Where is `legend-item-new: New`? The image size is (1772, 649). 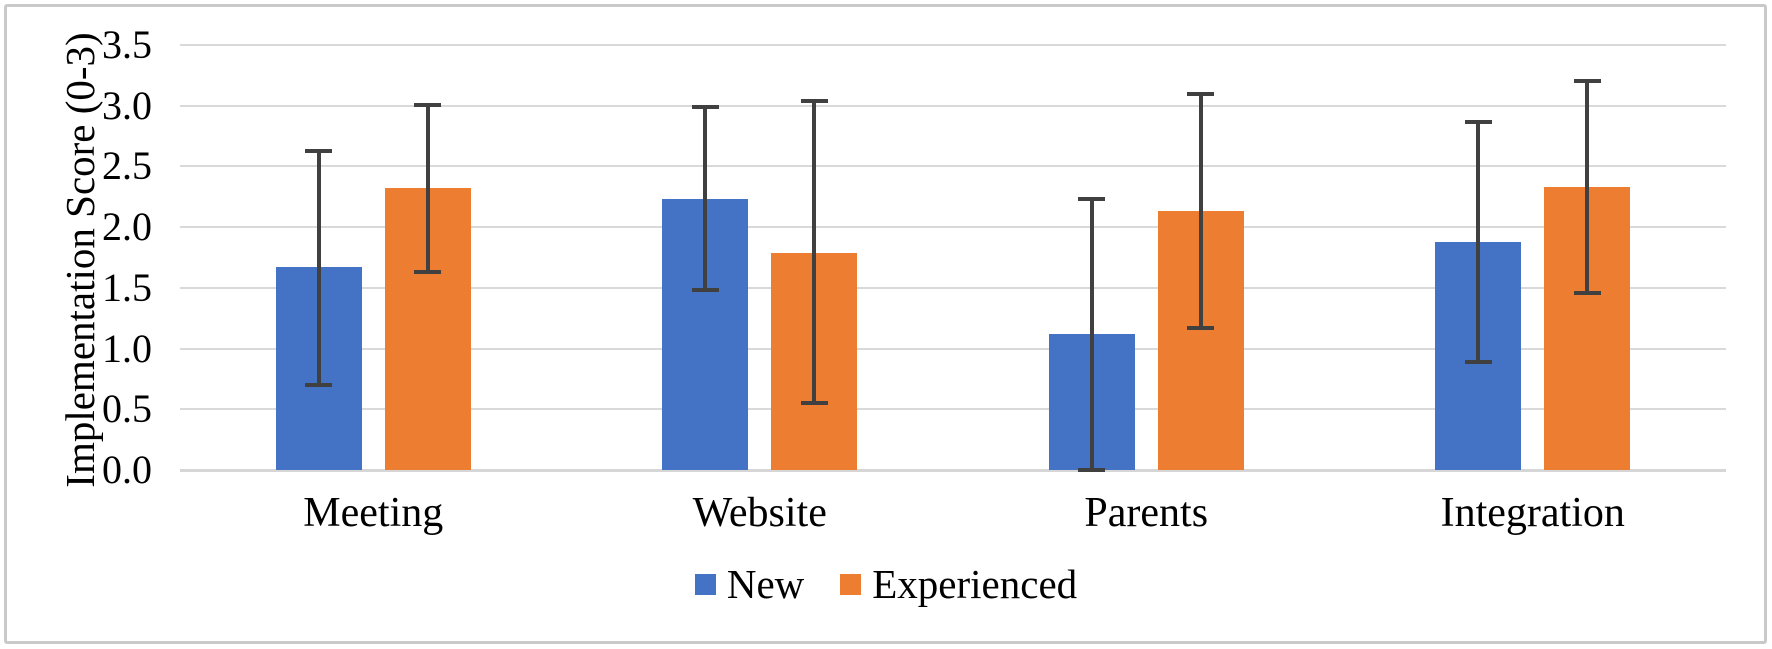
legend-item-new: New is located at coordinates (749, 584).